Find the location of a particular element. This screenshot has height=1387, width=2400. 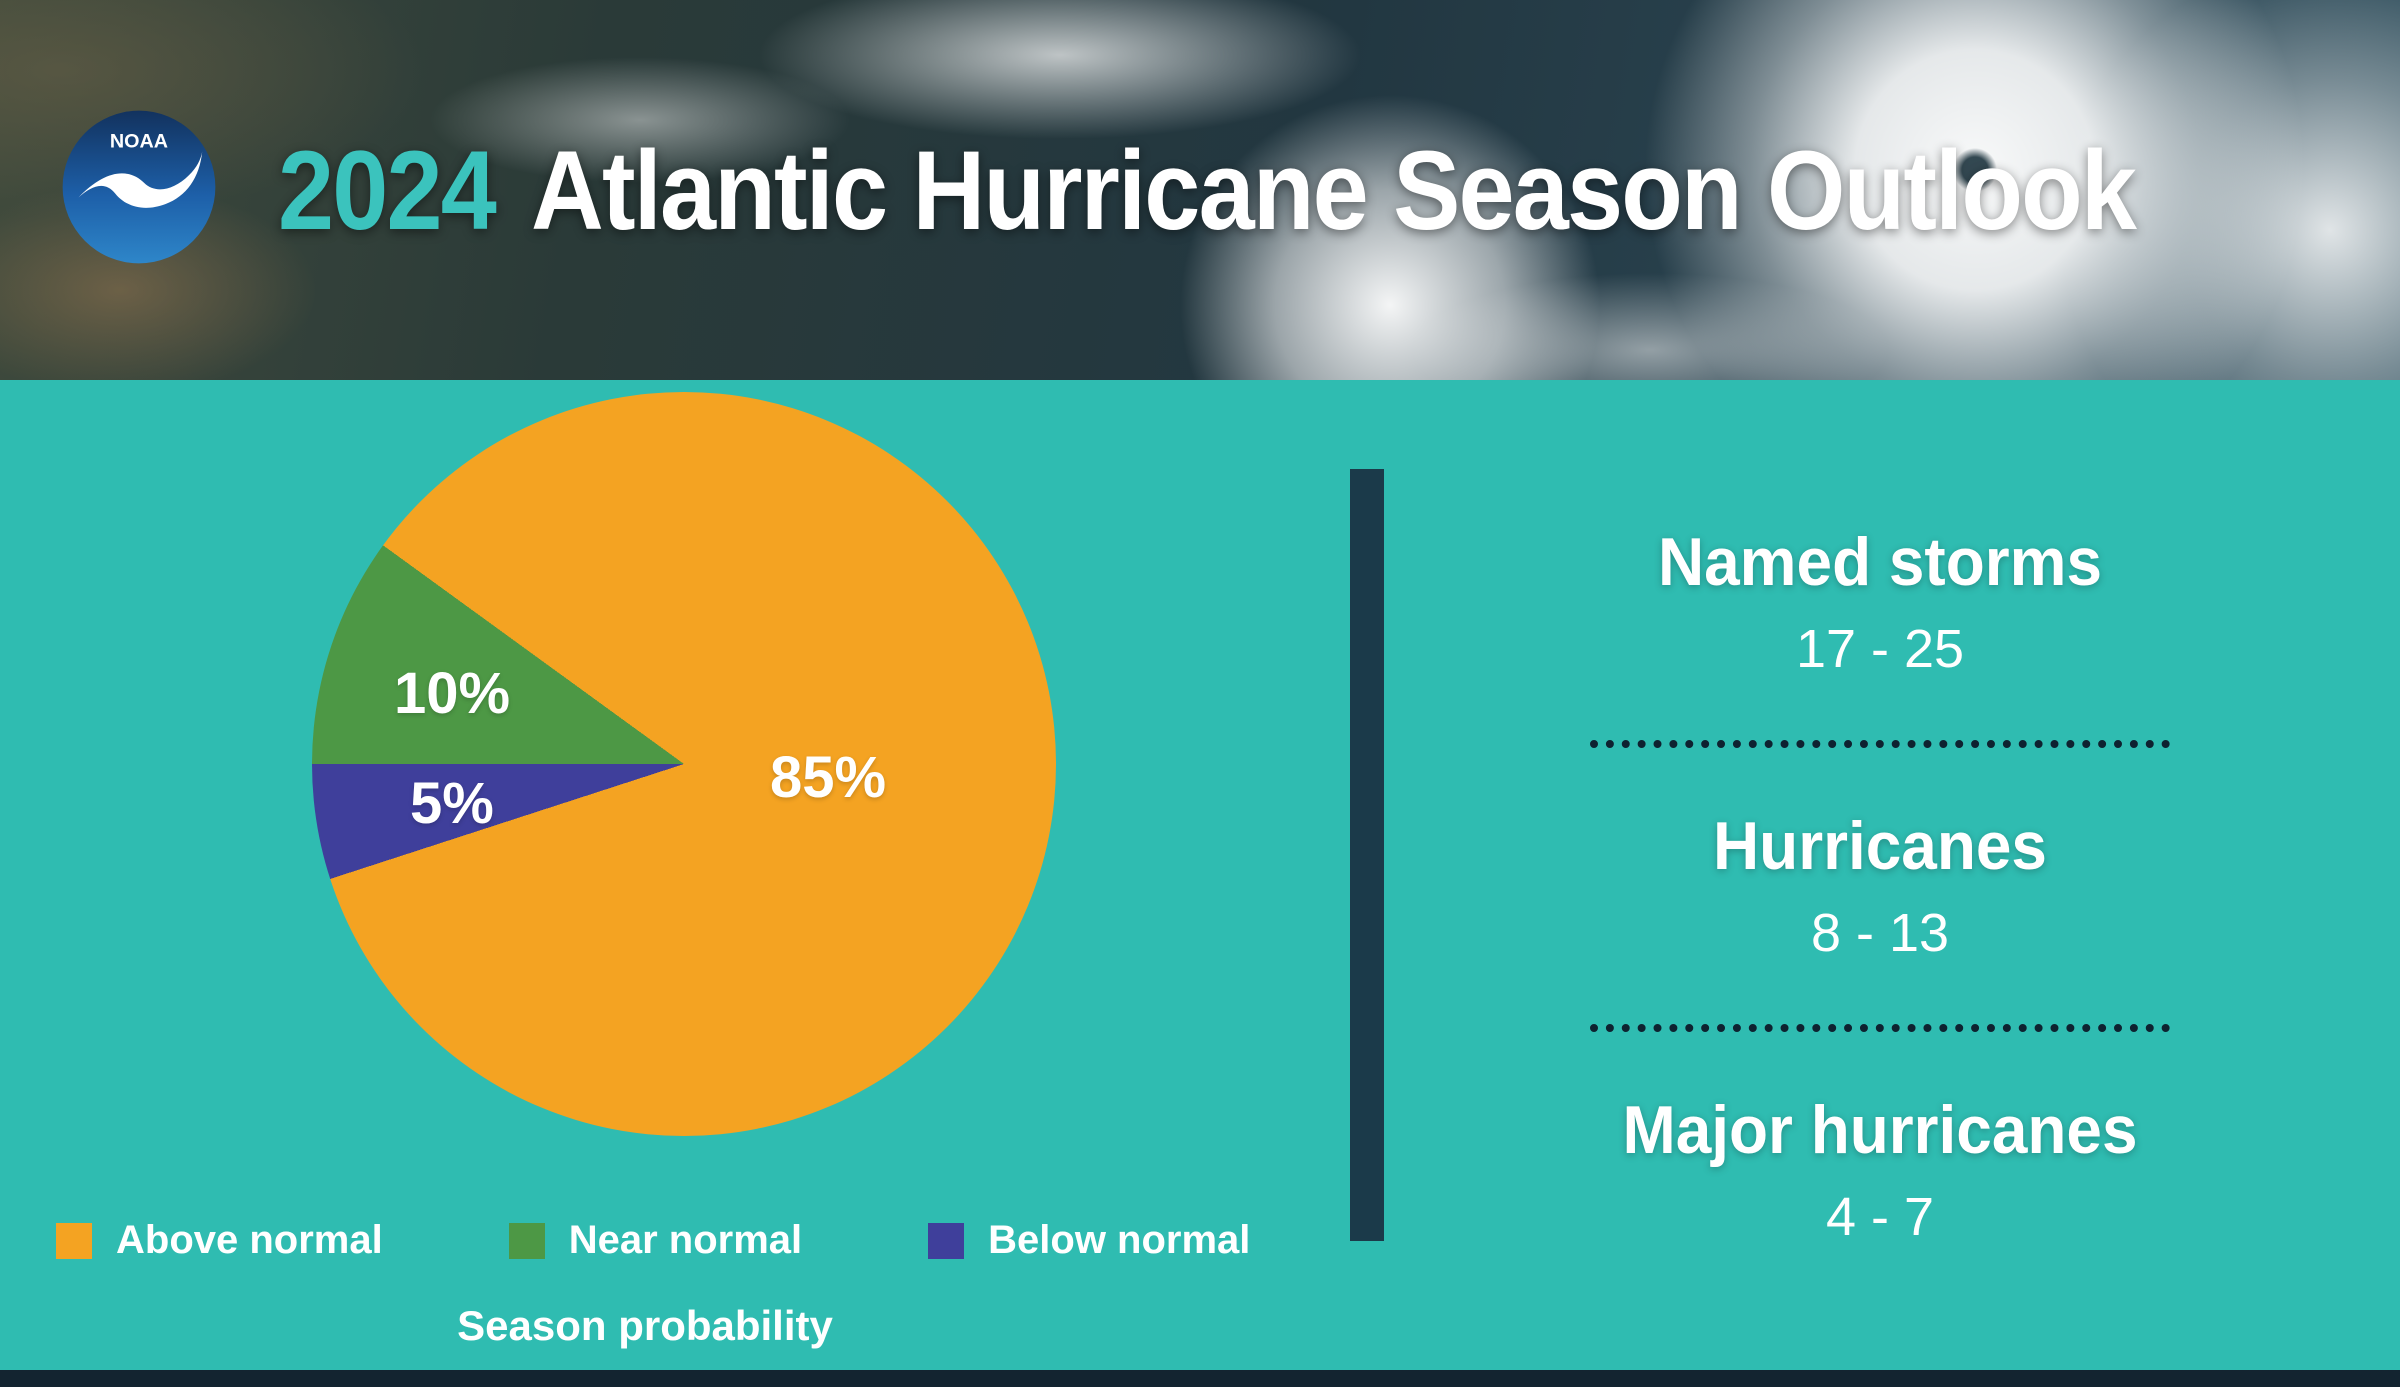

noaa-logo-text: NOAA is located at coordinates (139, 142).